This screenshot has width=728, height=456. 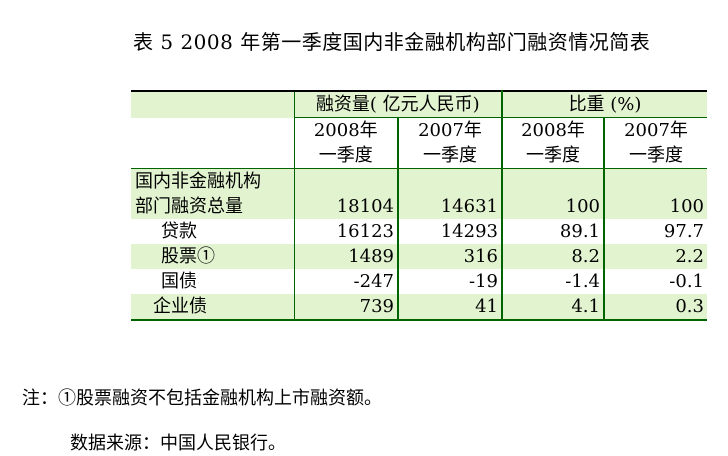 What do you see at coordinates (689, 256) in the screenshot?
I see `cell-stocks-2007-share: 2.2` at bounding box center [689, 256].